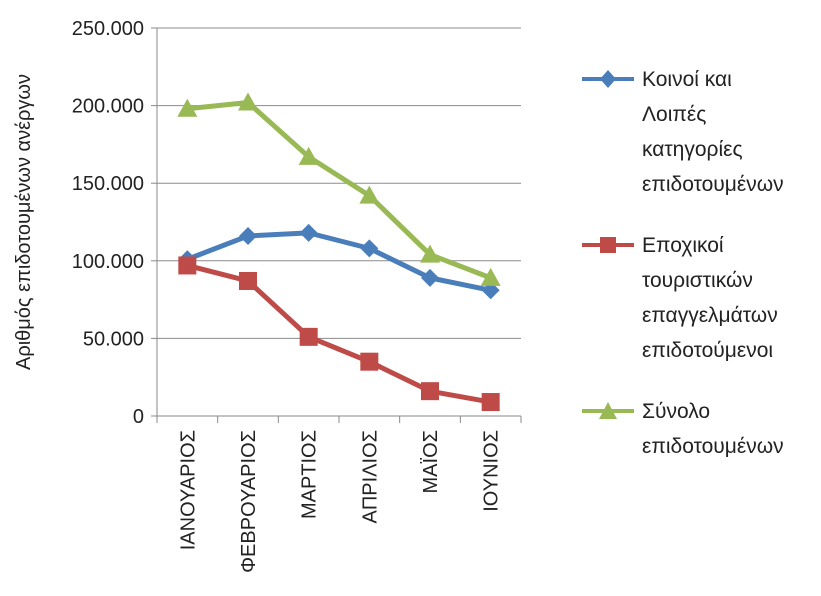 The width and height of the screenshot is (821, 596). Describe the element at coordinates (310, 474) in the screenshot. I see `x-tick-label: ΜΑΡΤΙΟΣ` at that location.